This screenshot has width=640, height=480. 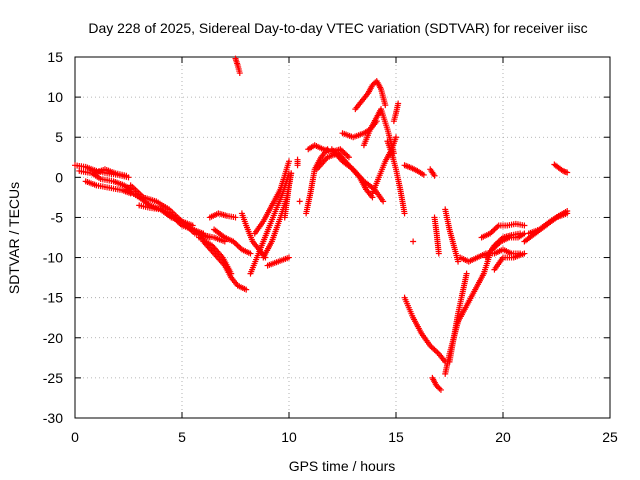 I want to click on y-tick-label: 0, so click(x=59, y=177).